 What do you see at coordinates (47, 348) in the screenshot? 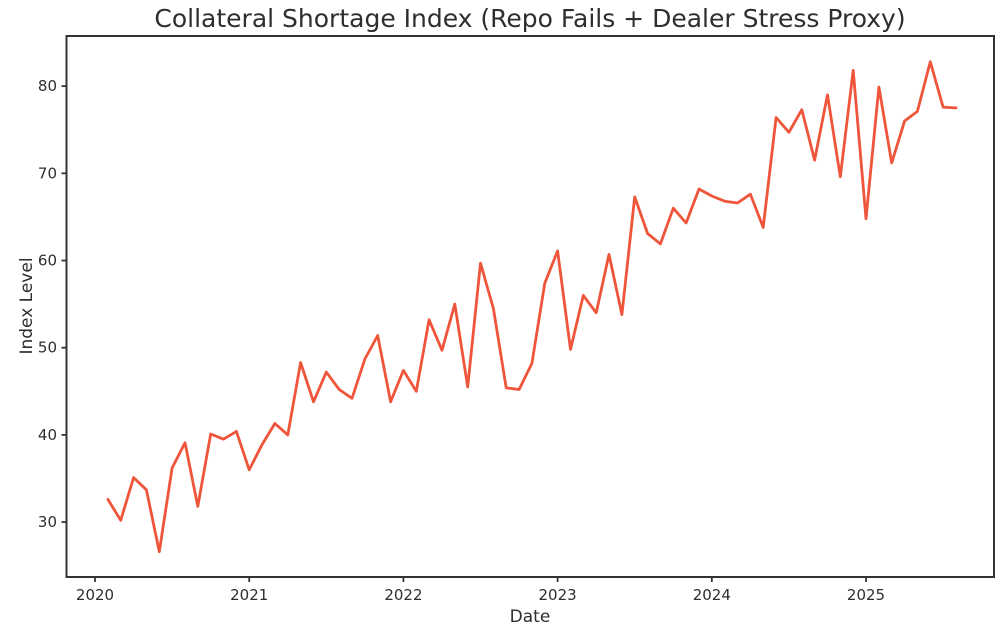
I see `y-tick-label: 50` at bounding box center [47, 348].